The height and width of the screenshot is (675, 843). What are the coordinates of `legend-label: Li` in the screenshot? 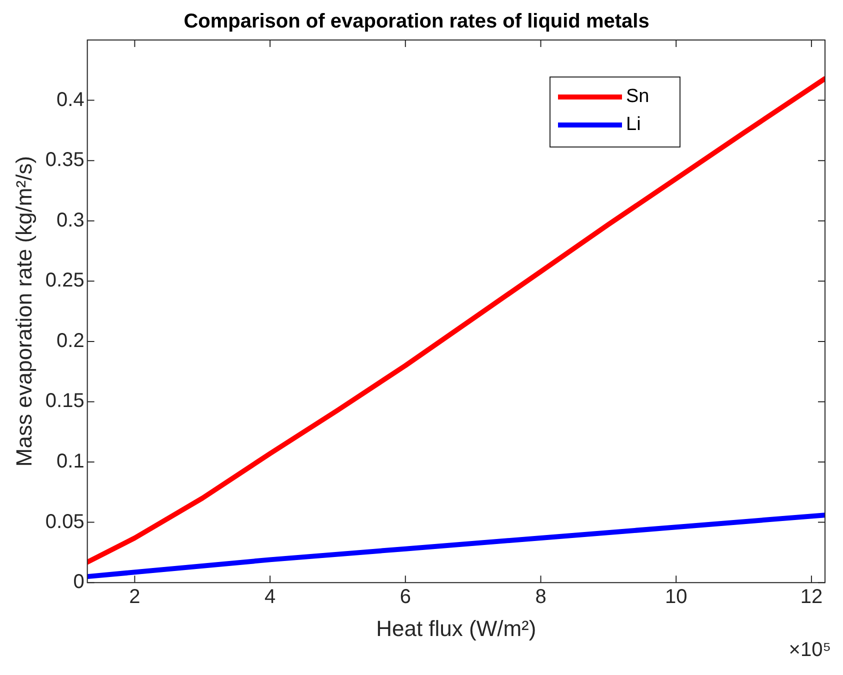 It's located at (633, 125).